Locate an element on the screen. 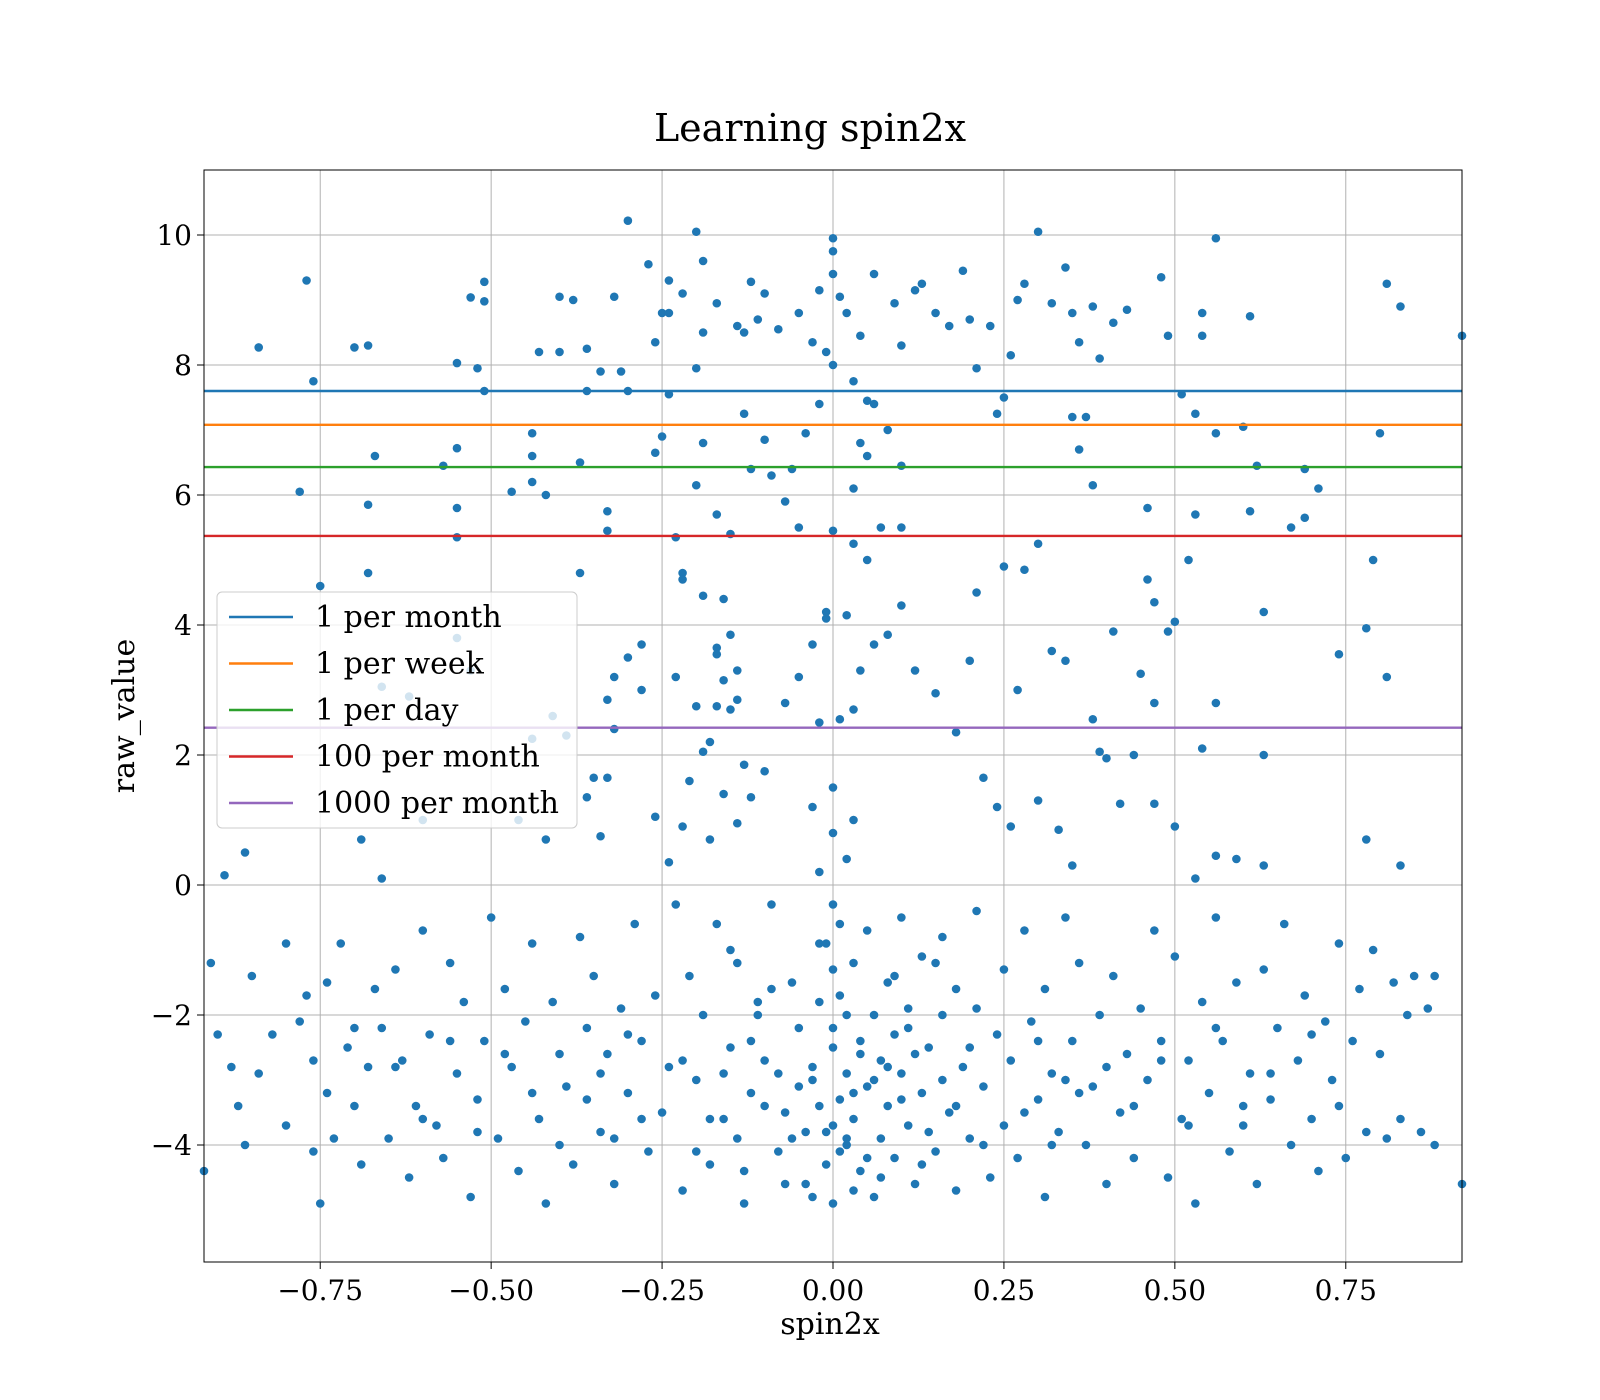 The height and width of the screenshot is (1400, 1600). legend-label: 1000 per month is located at coordinates (437, 803).